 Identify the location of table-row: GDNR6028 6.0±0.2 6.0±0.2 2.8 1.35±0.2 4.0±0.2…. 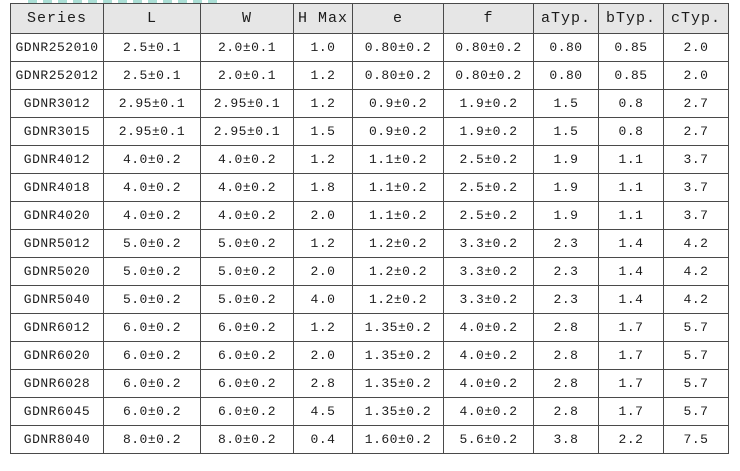
(369, 383).